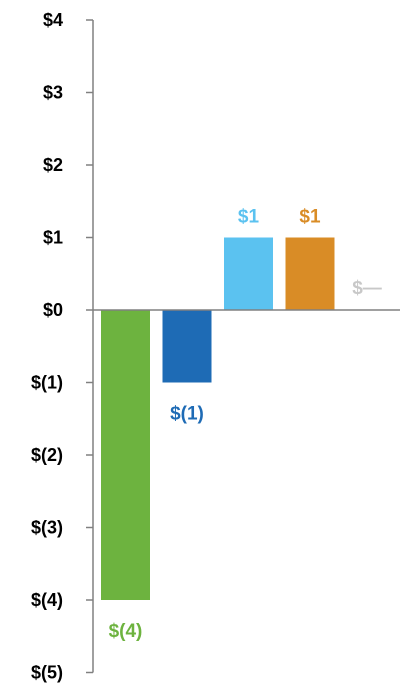 The height and width of the screenshot is (690, 420). What do you see at coordinates (47, 528) in the screenshot?
I see `y-tick-label: $(3)` at bounding box center [47, 528].